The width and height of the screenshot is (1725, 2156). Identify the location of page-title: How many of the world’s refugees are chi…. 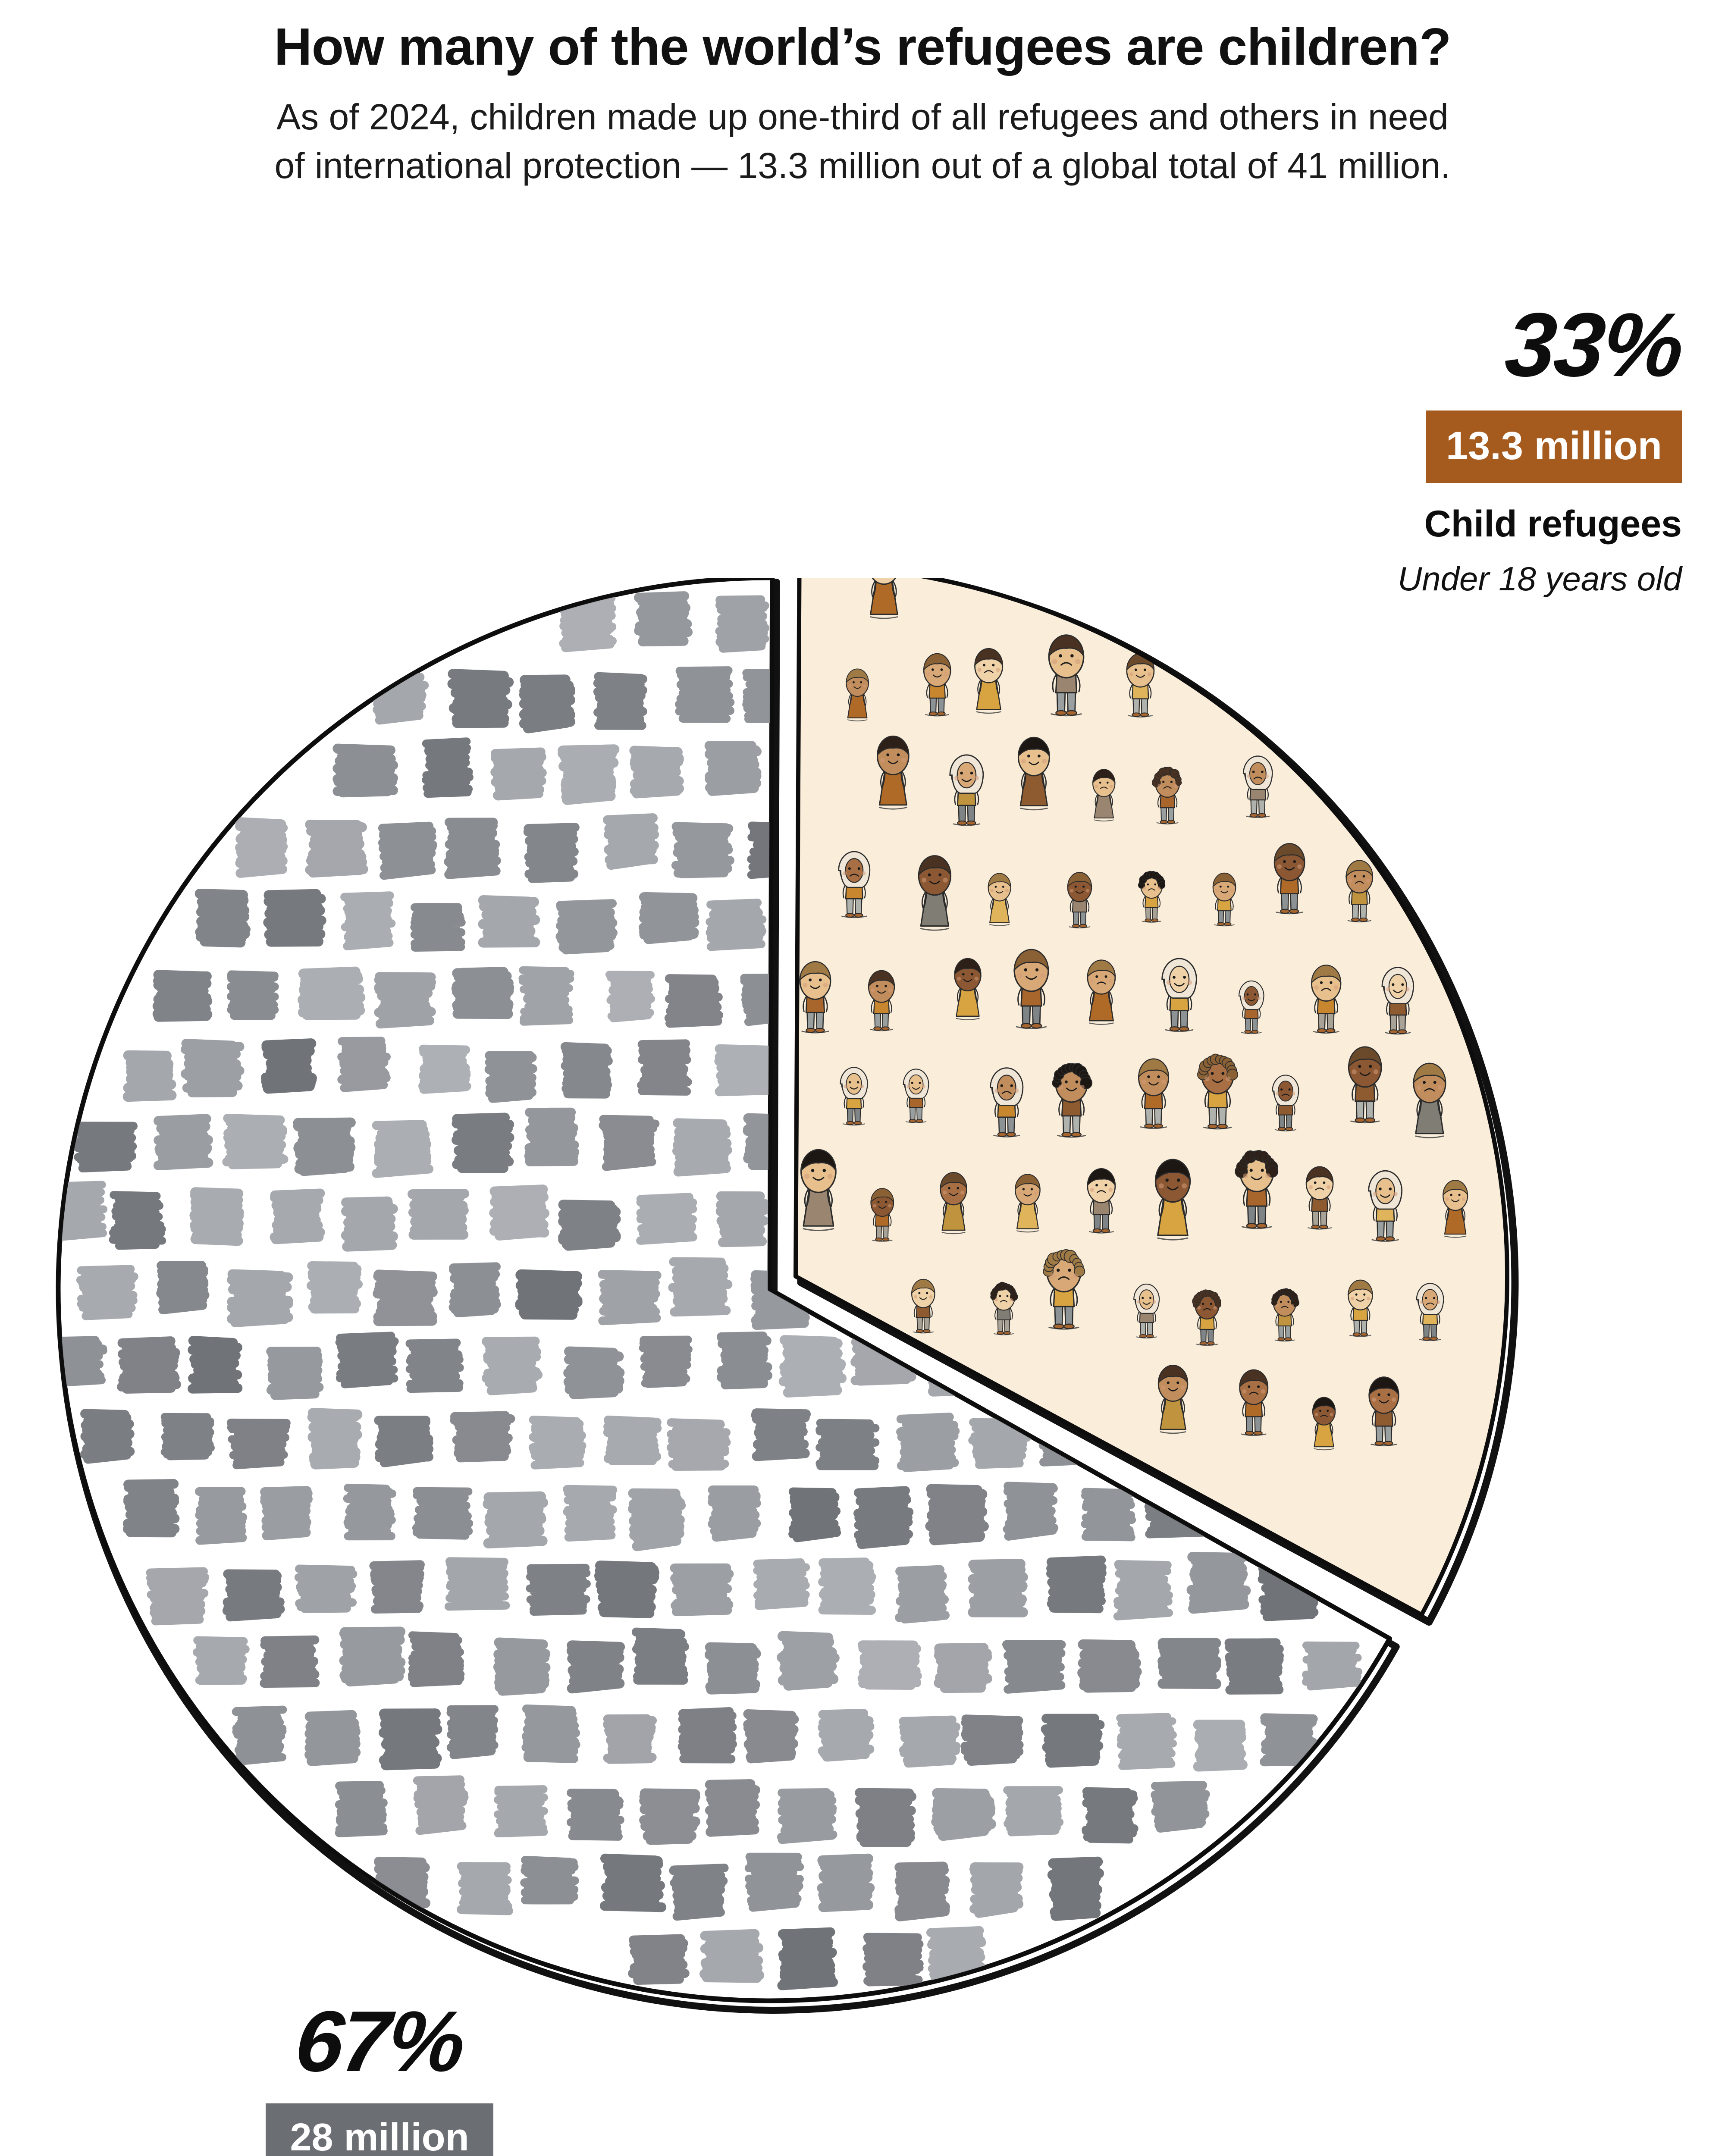
(863, 46).